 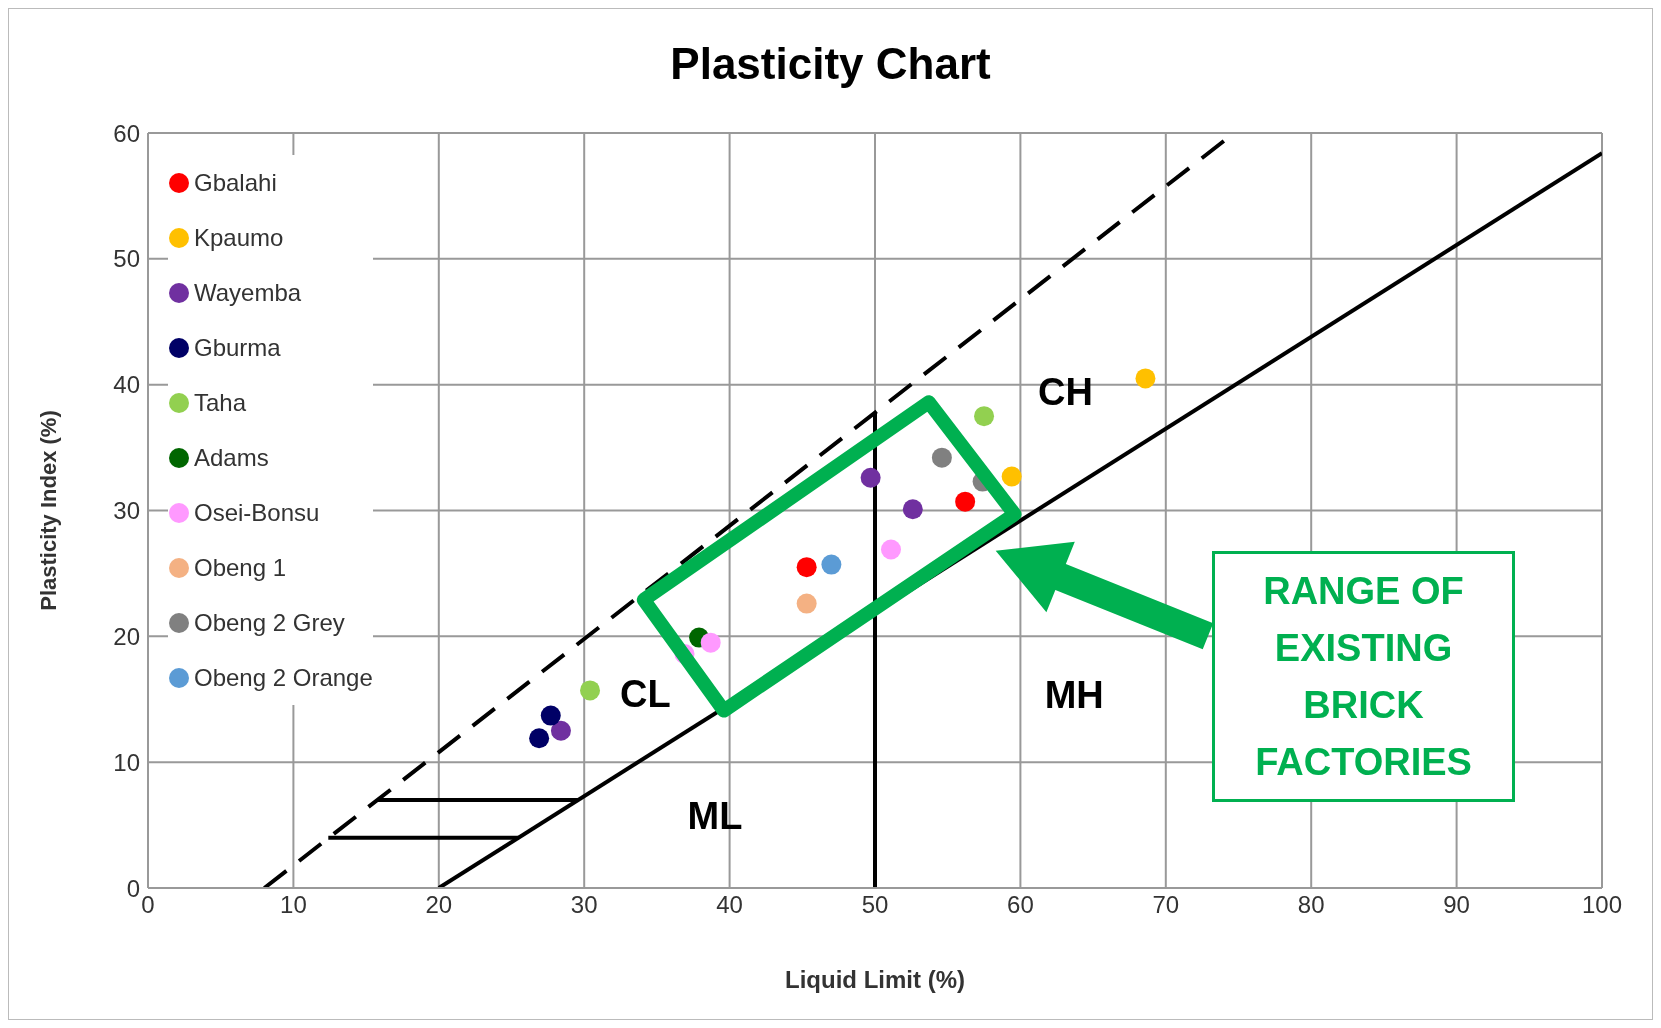 What do you see at coordinates (133, 888) in the screenshot?
I see `y-tick-label: 0` at bounding box center [133, 888].